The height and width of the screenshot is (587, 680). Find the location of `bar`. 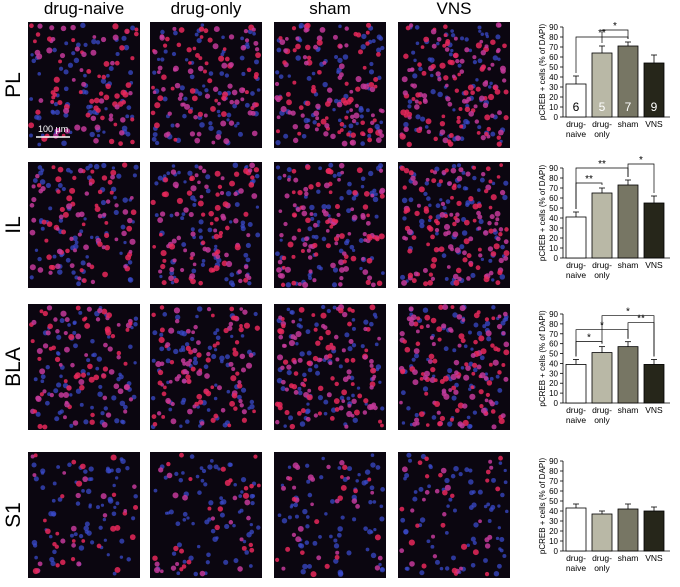

bar is located at coordinates (654, 90).